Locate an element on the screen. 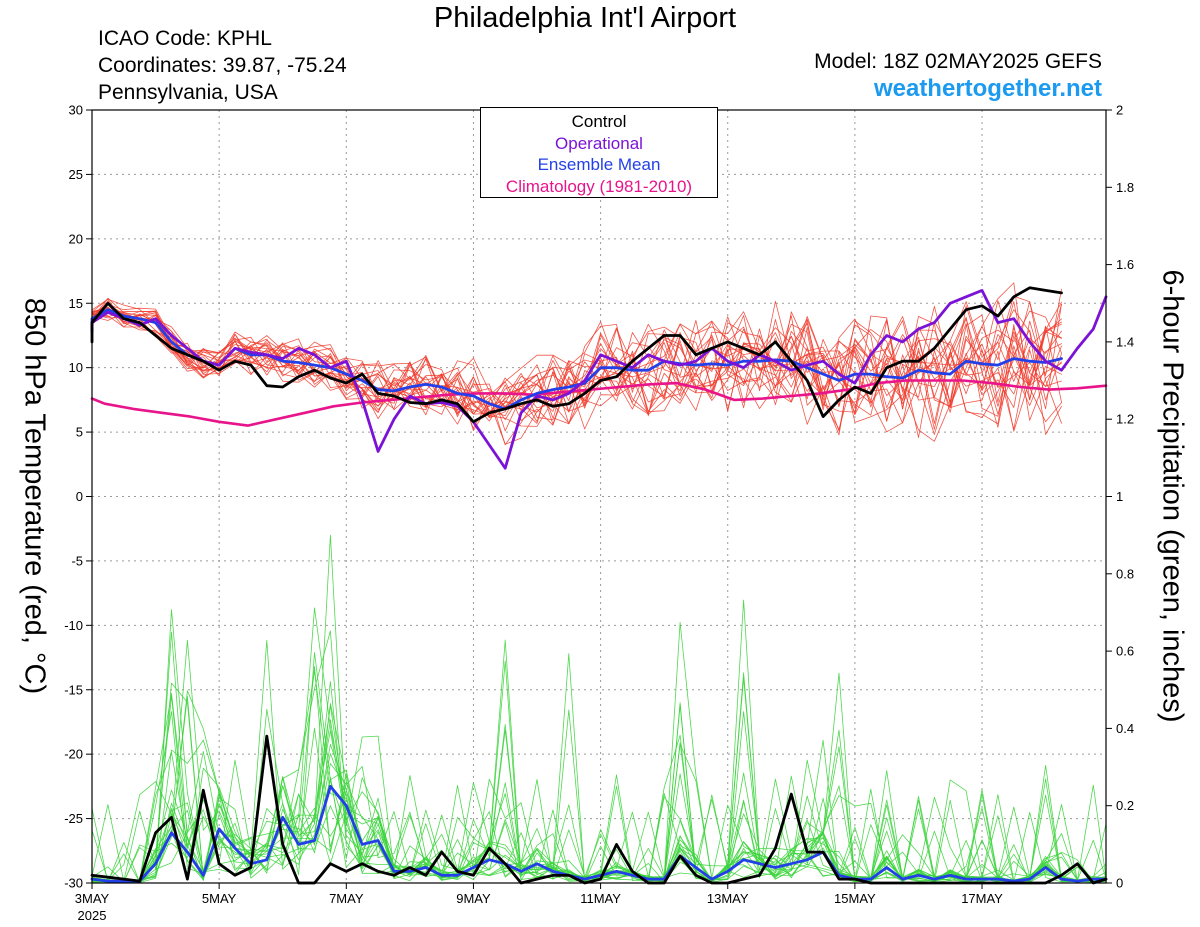  coordinates: Coordinates: 39.87, -75.24 is located at coordinates (222, 65).